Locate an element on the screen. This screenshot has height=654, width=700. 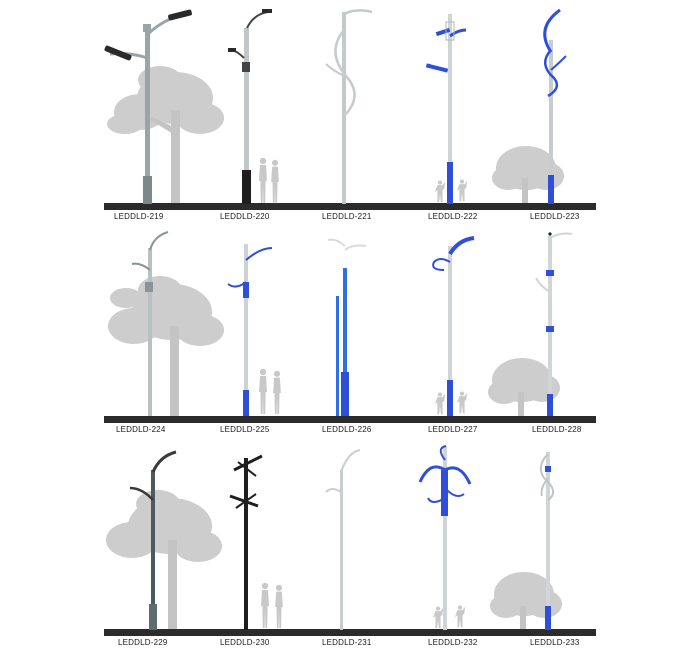
model-label: LEDDLD-227 is located at coordinates (453, 429).